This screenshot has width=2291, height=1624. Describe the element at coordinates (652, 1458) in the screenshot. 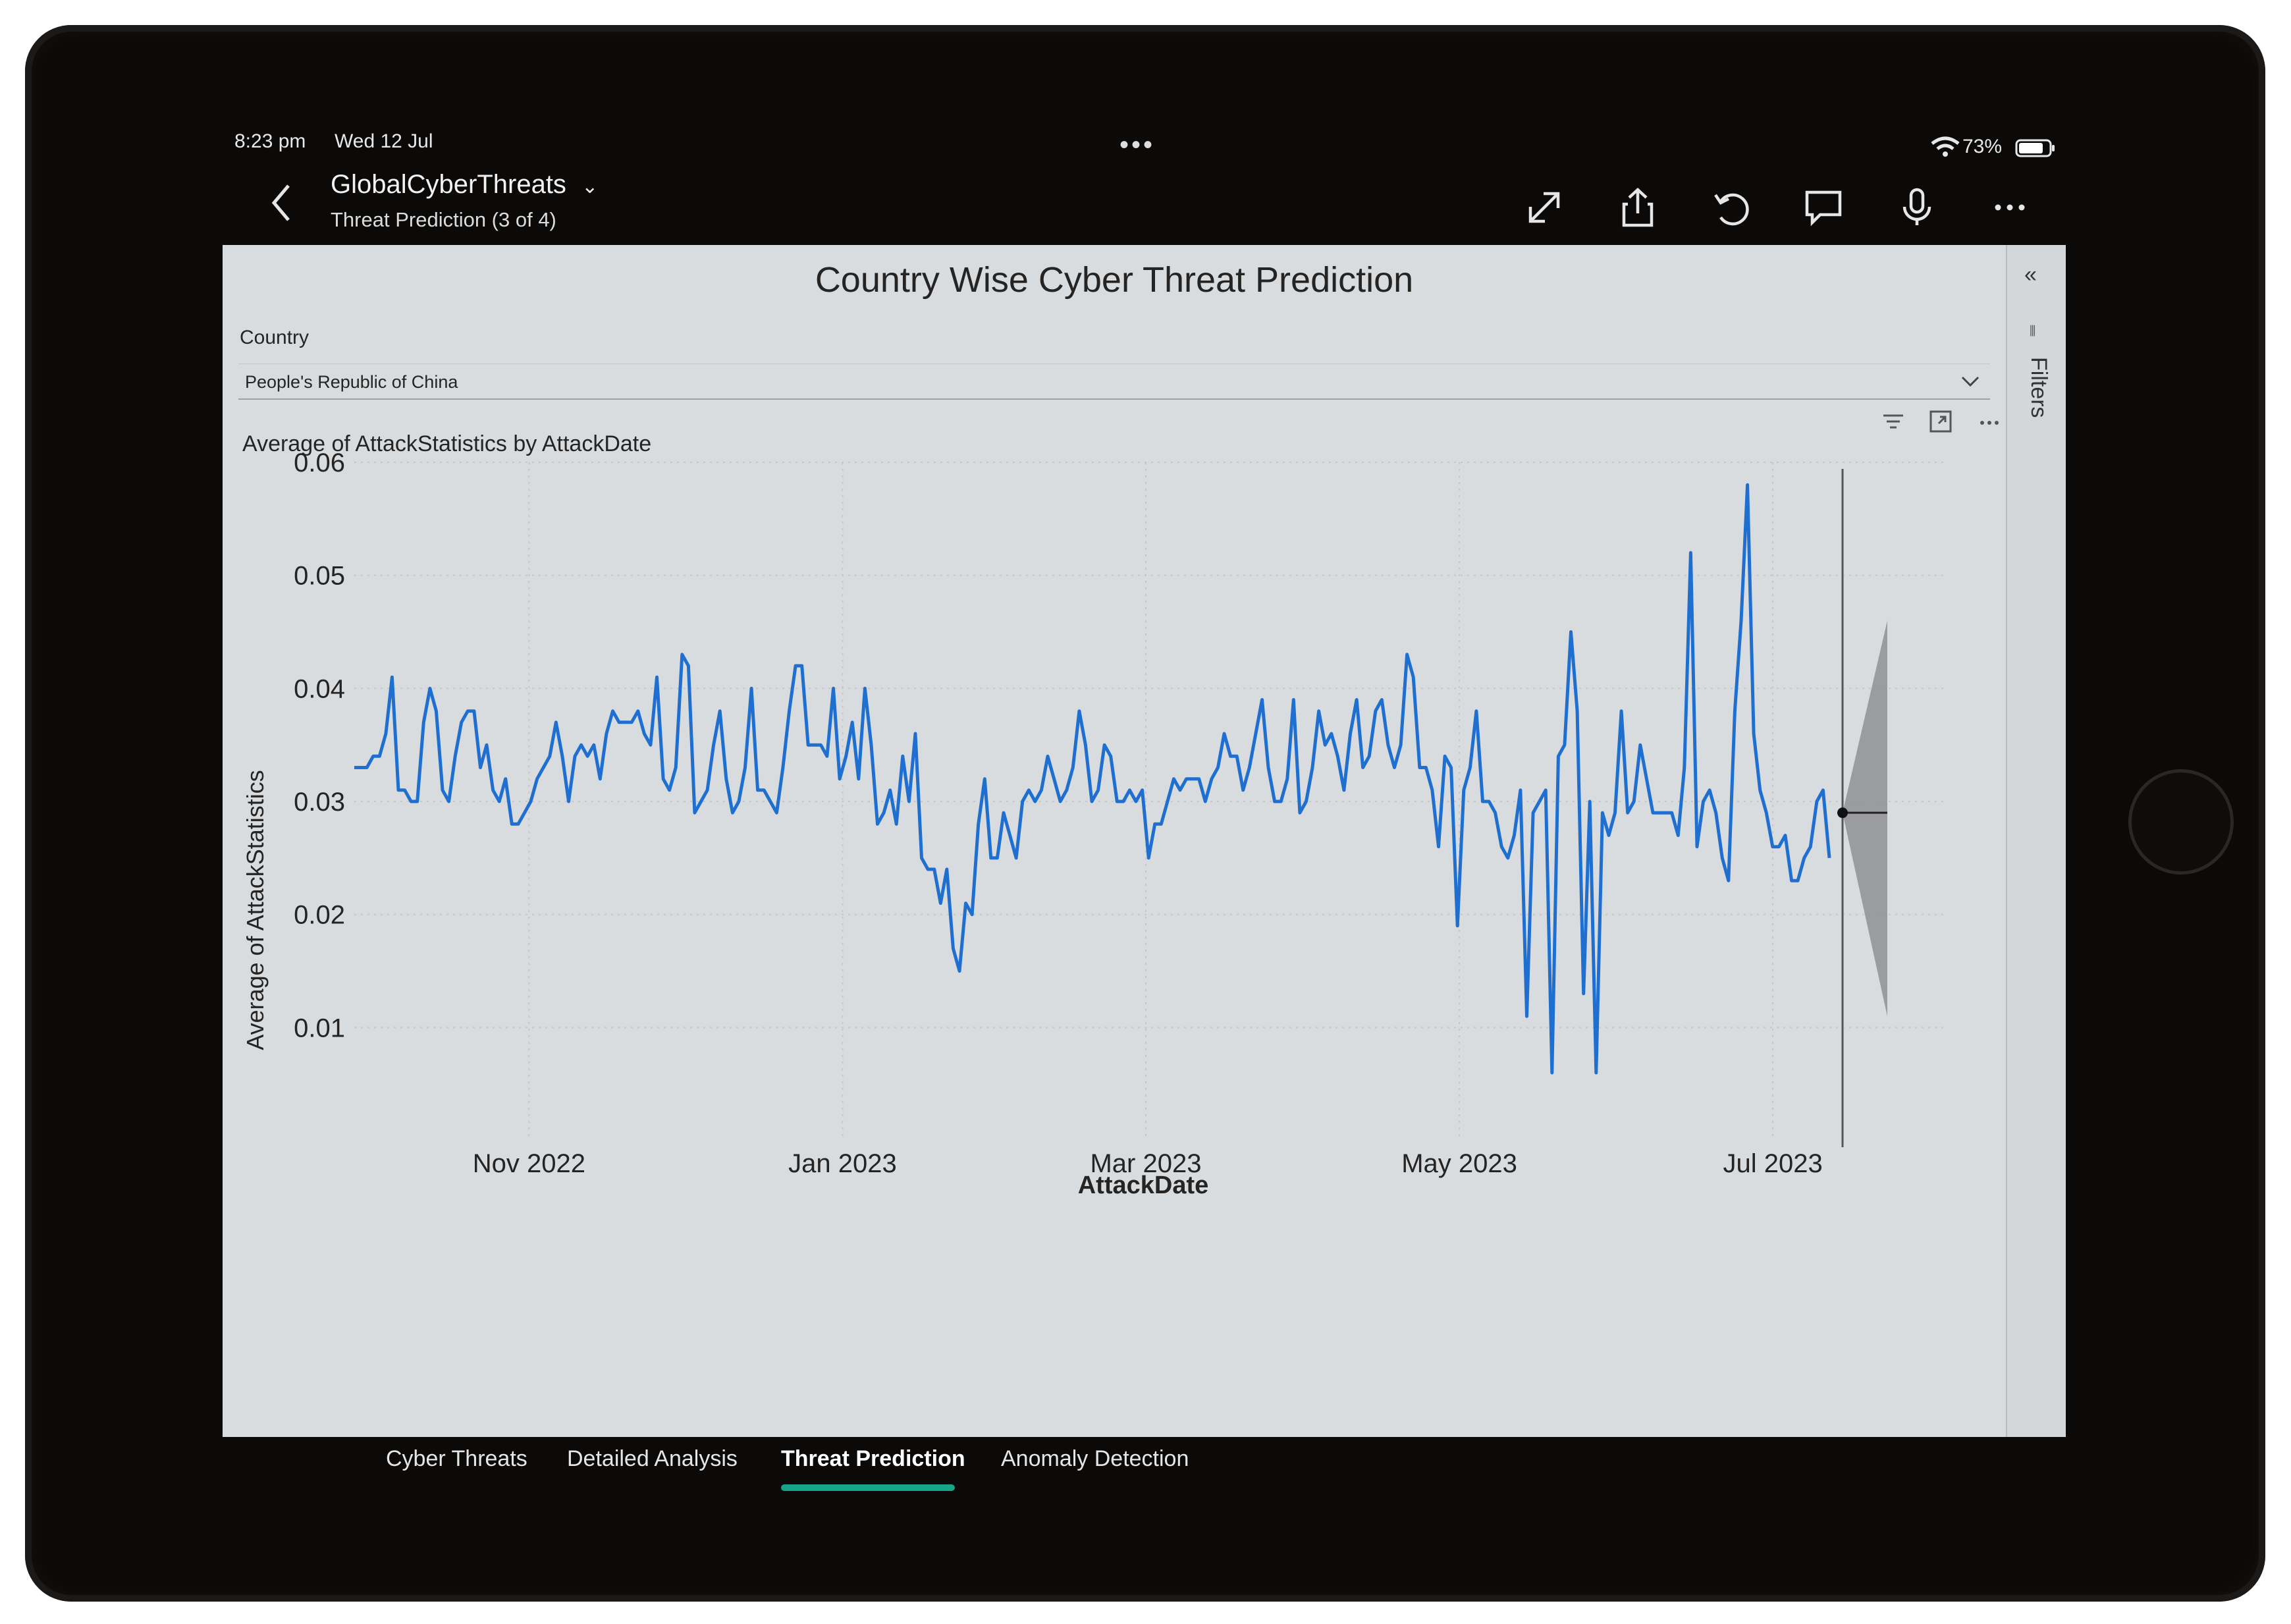

I see `tab-detailed-analysis: Detailed Analysis` at that location.